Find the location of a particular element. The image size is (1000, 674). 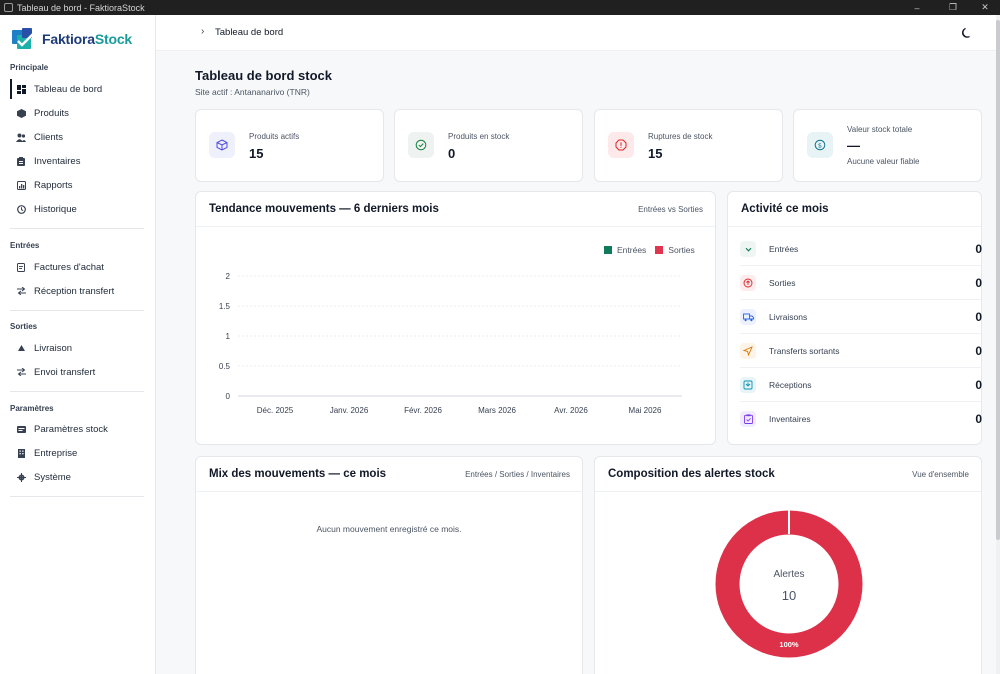

alert-octagon-icon is located at coordinates (621, 145).